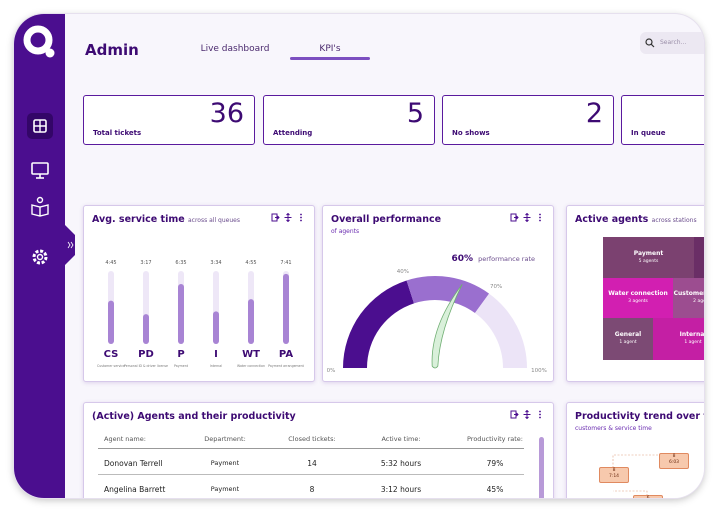 The image size is (724, 520). Describe the element at coordinates (331, 371) in the screenshot. I see `gauge-tick-label: 0%` at that location.